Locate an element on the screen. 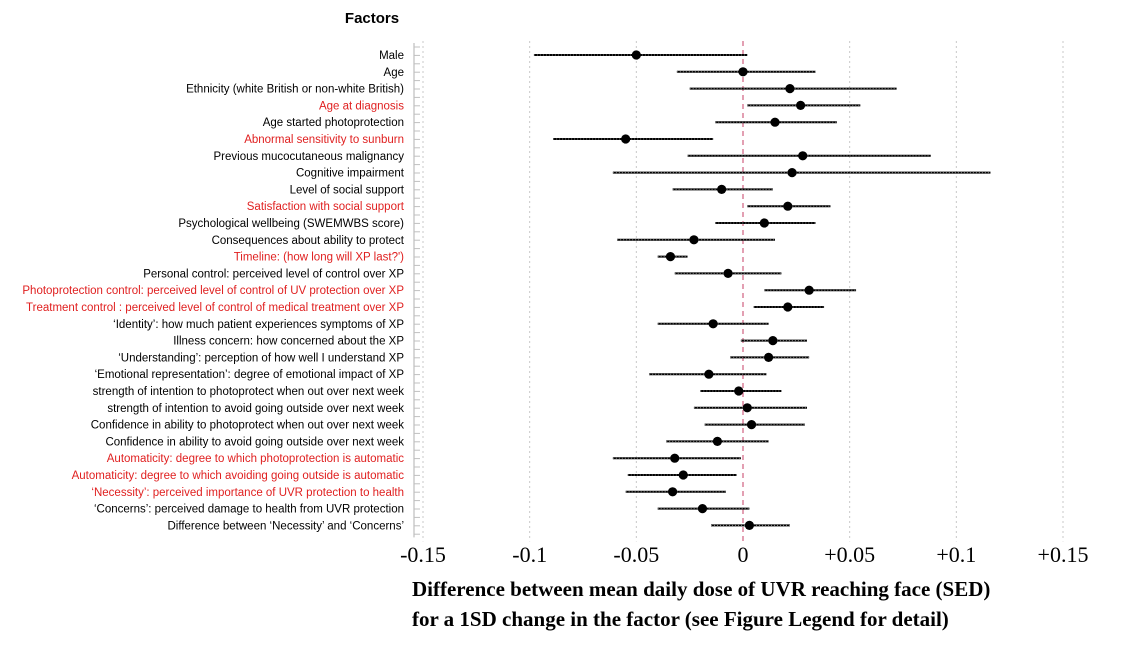 The height and width of the screenshot is (671, 1124). forest-row: Consequences about ability to protect is located at coordinates (493, 241).